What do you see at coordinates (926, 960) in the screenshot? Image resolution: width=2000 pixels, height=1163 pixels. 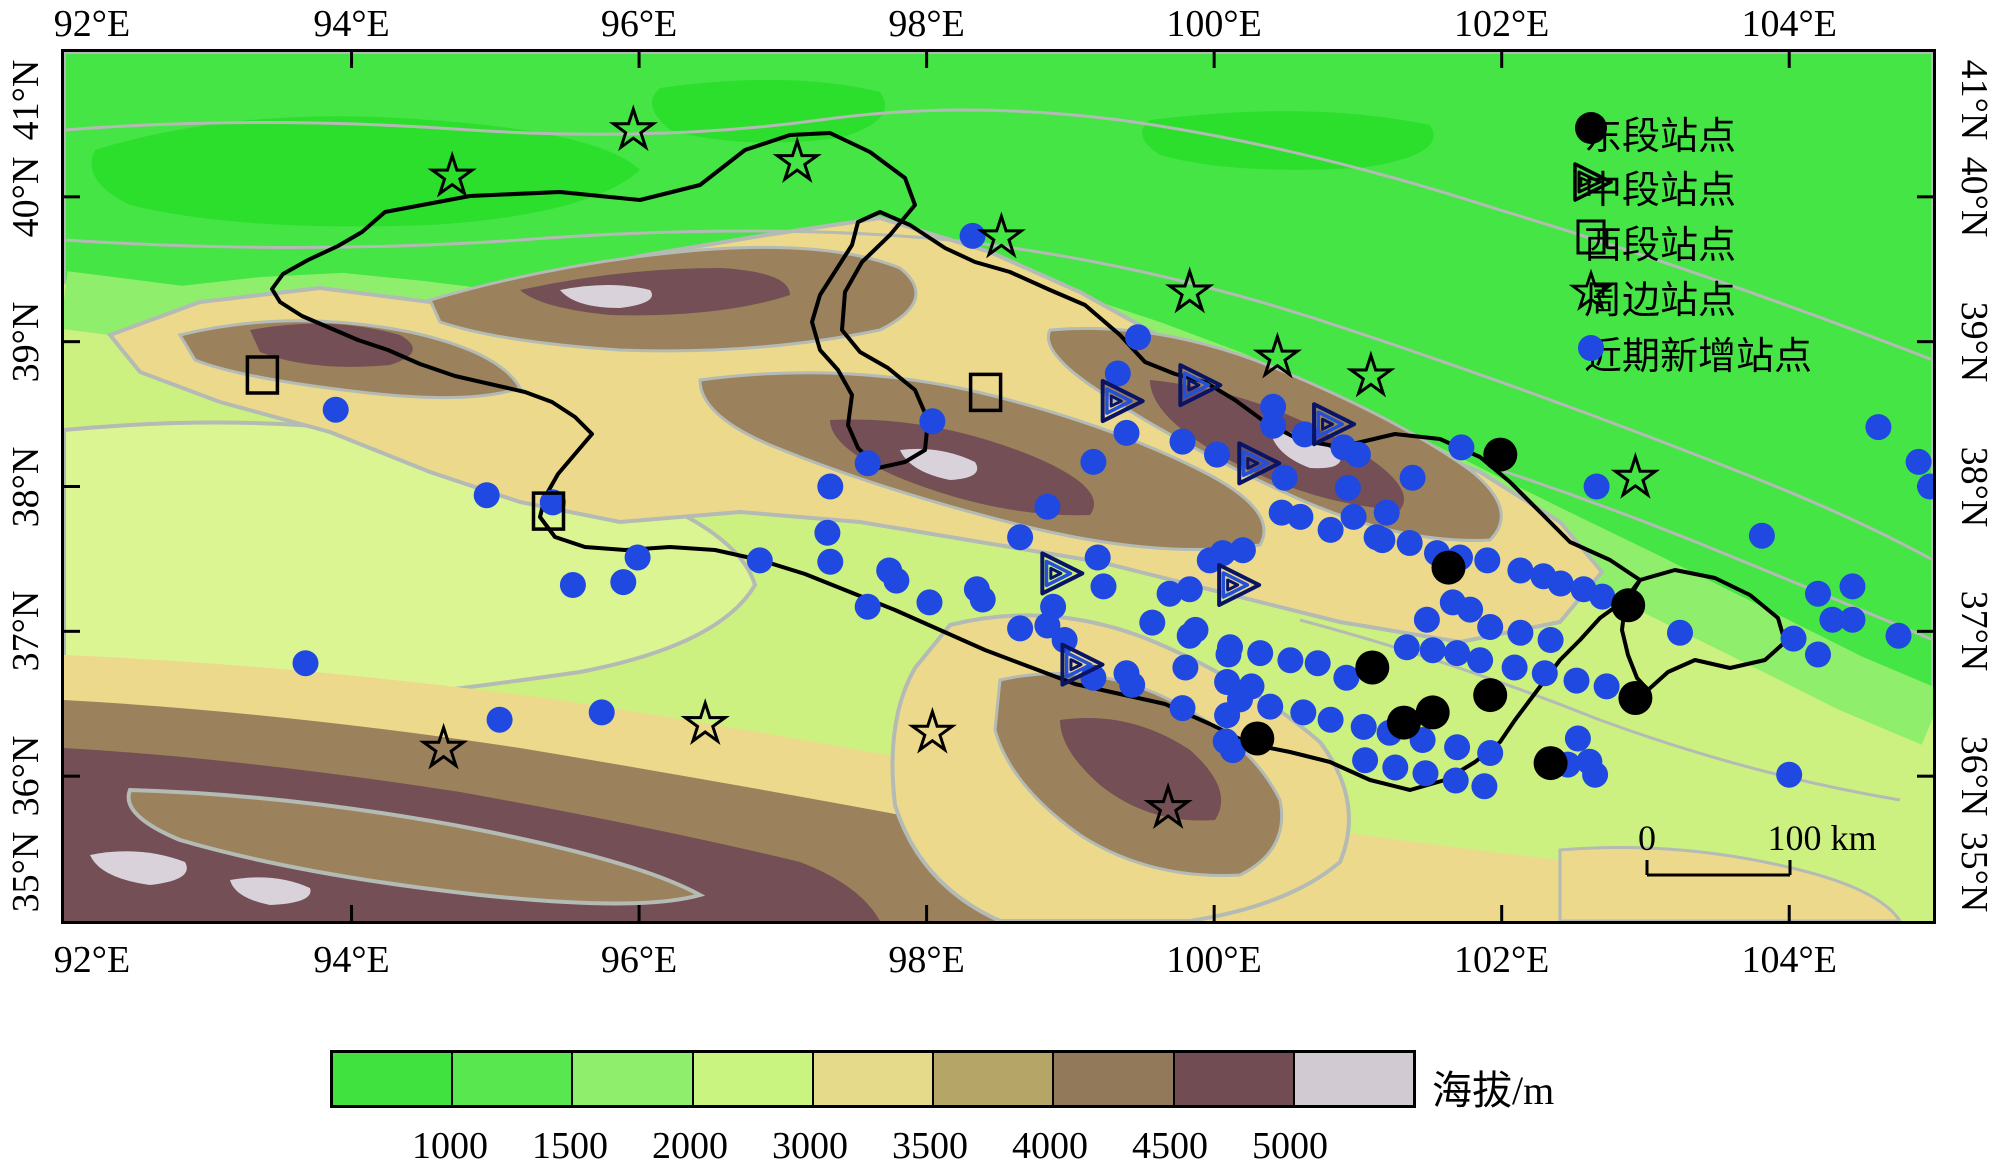 I see `axis-label-bottom-98: 98°E` at bounding box center [926, 960].